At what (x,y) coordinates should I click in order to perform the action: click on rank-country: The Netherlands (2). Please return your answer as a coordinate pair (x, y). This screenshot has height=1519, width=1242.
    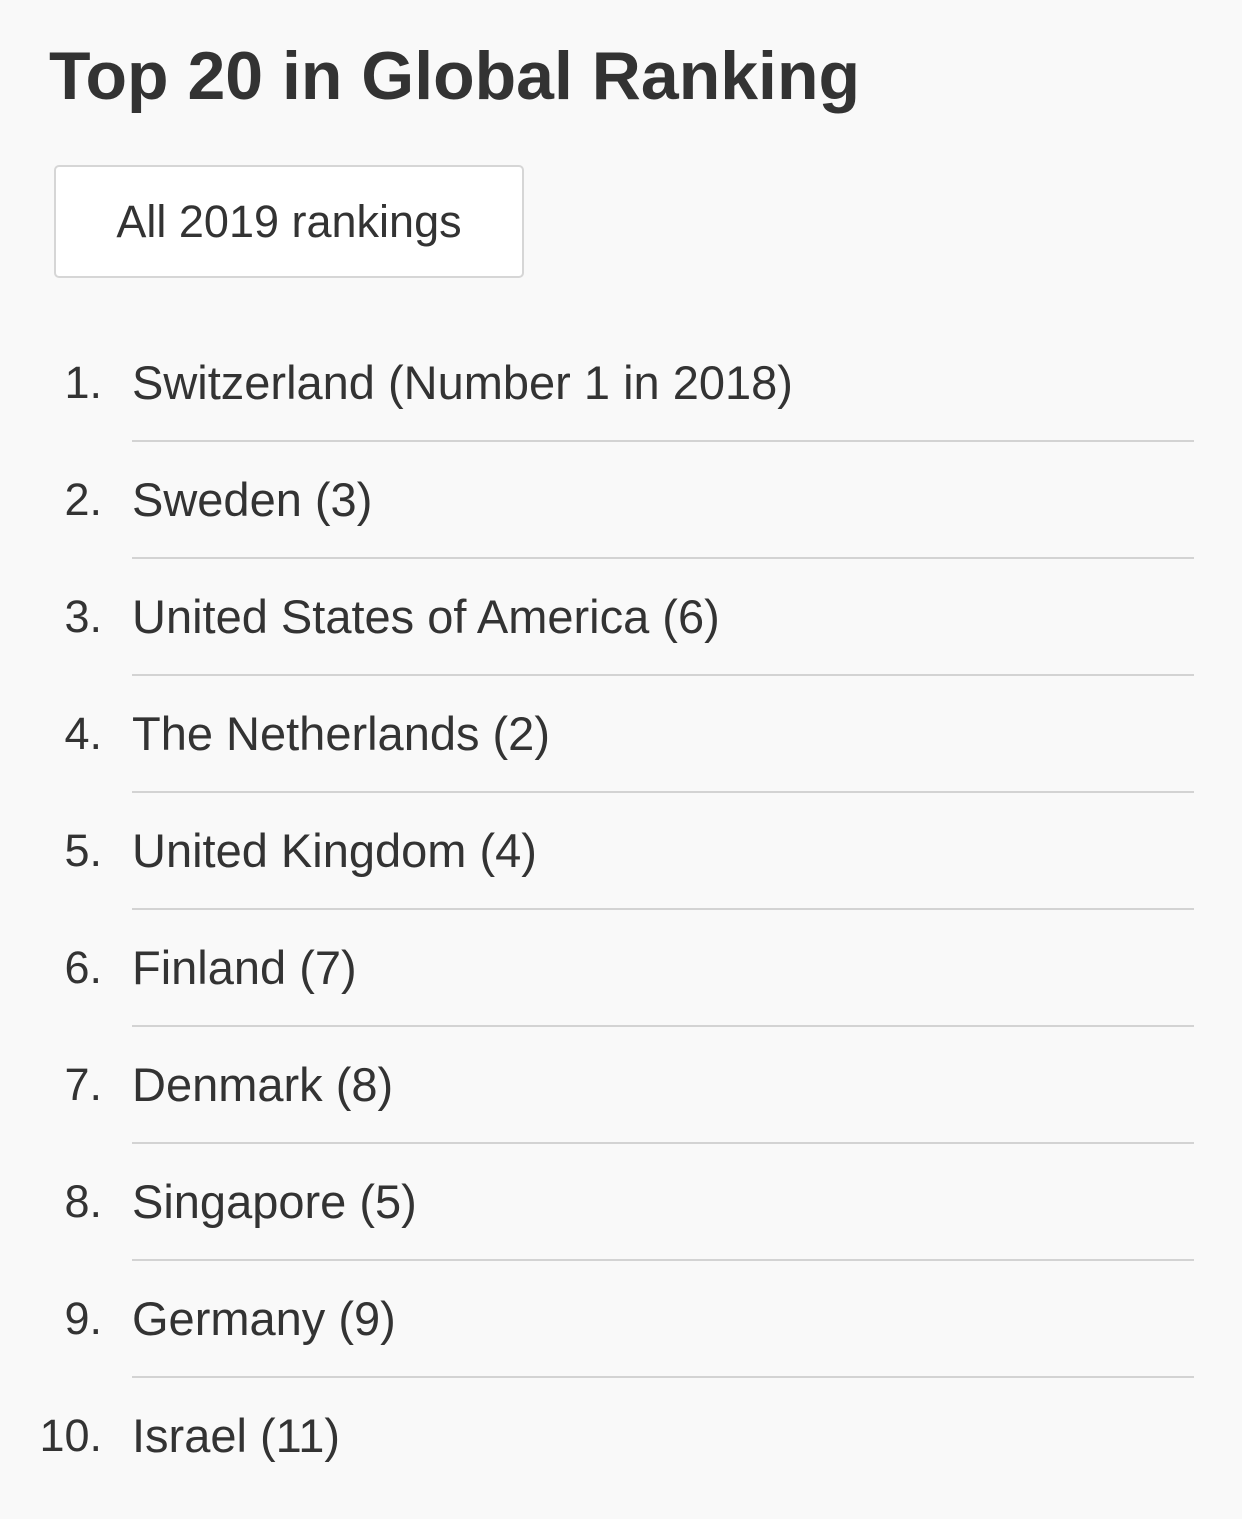
    Looking at the image, I should click on (341, 733).